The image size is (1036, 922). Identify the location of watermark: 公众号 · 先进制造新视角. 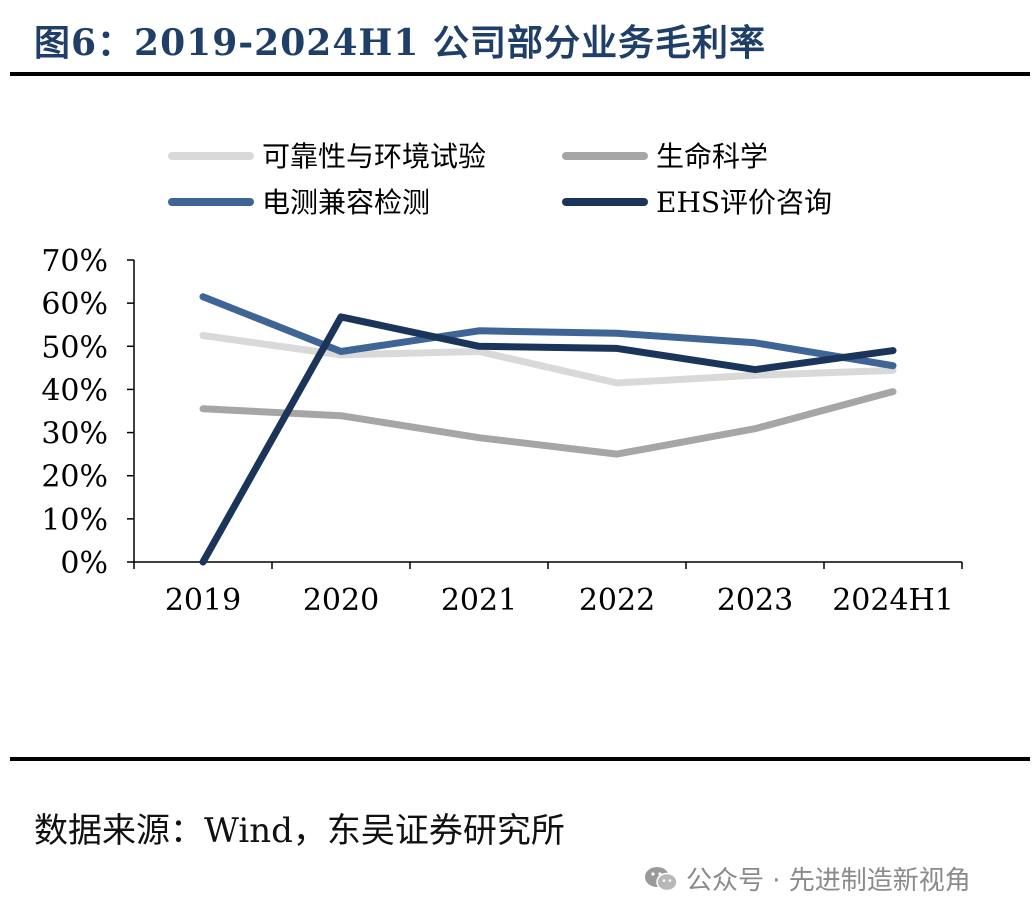
(807, 878).